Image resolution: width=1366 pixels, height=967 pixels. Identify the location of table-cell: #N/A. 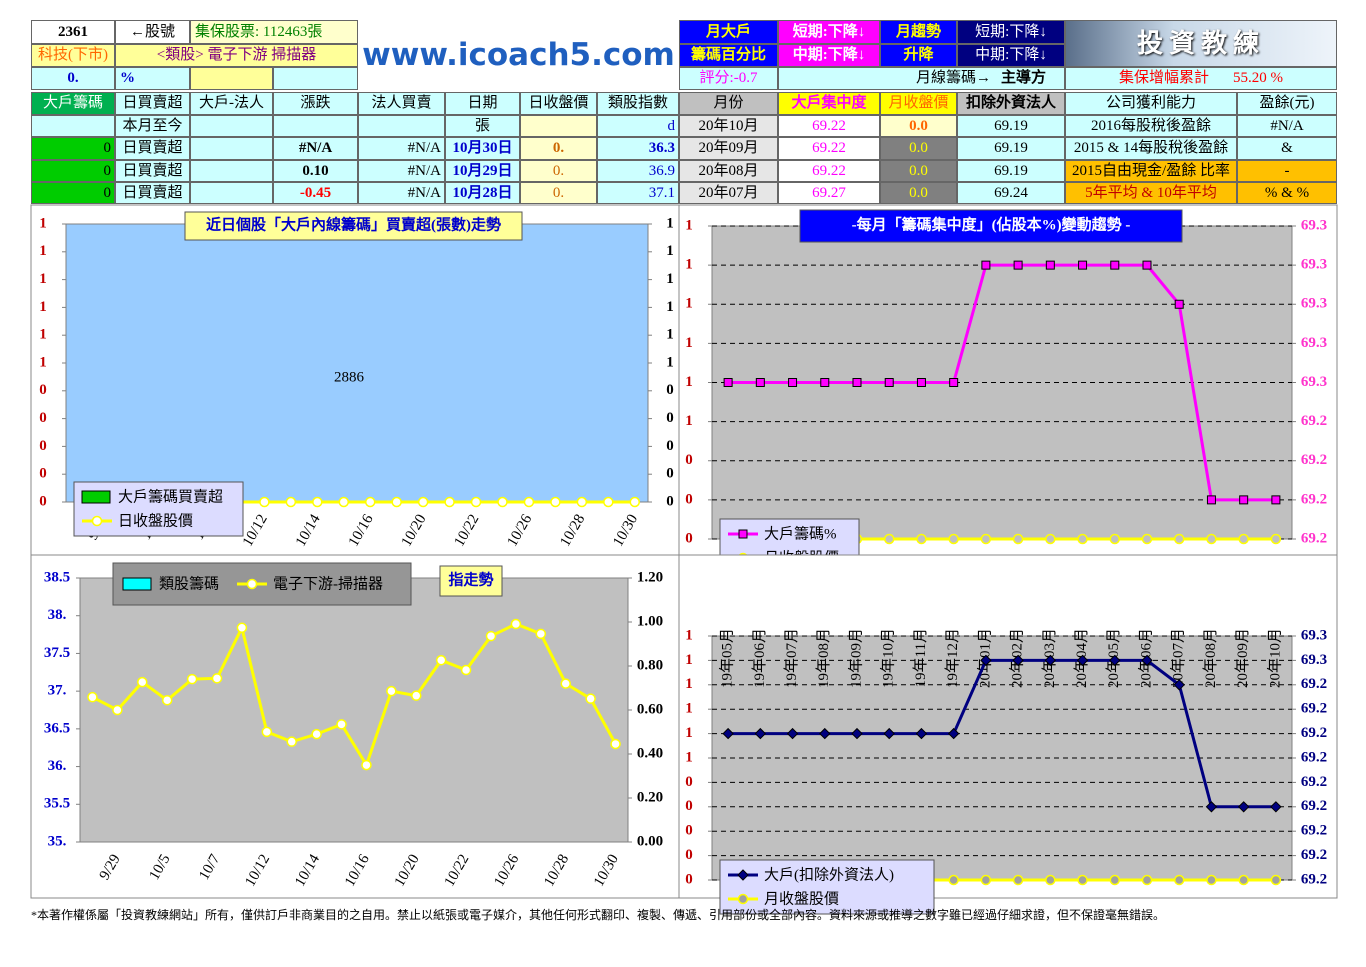
(315, 148).